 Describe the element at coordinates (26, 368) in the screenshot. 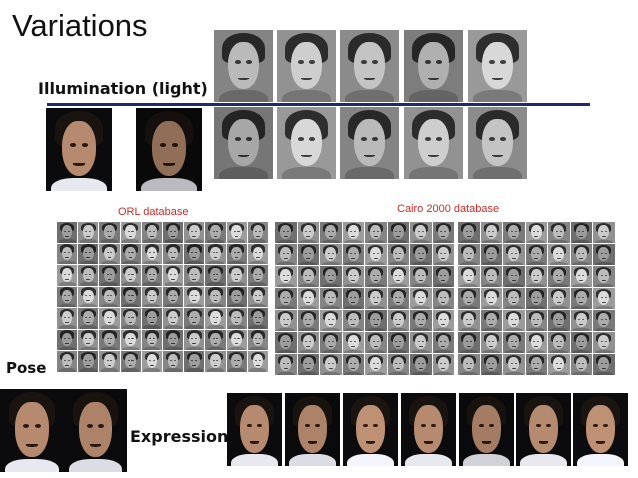

I see `pose-label: Pose` at that location.